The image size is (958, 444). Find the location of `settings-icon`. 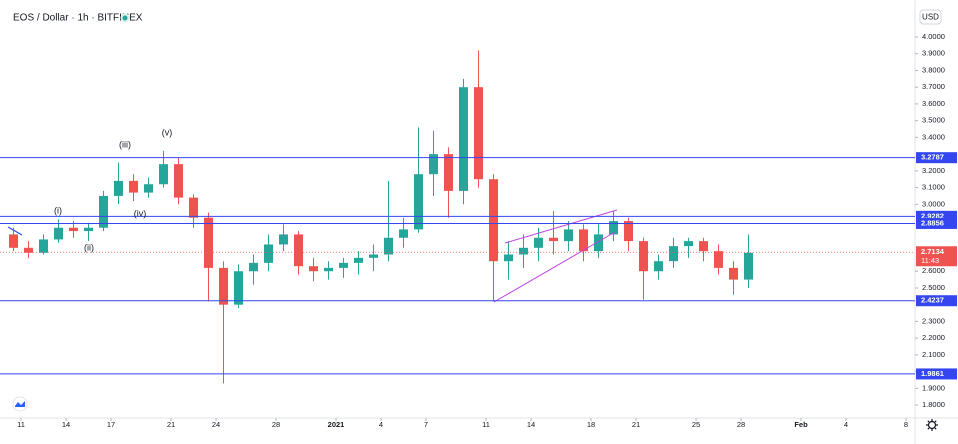

settings-icon is located at coordinates (932, 425).